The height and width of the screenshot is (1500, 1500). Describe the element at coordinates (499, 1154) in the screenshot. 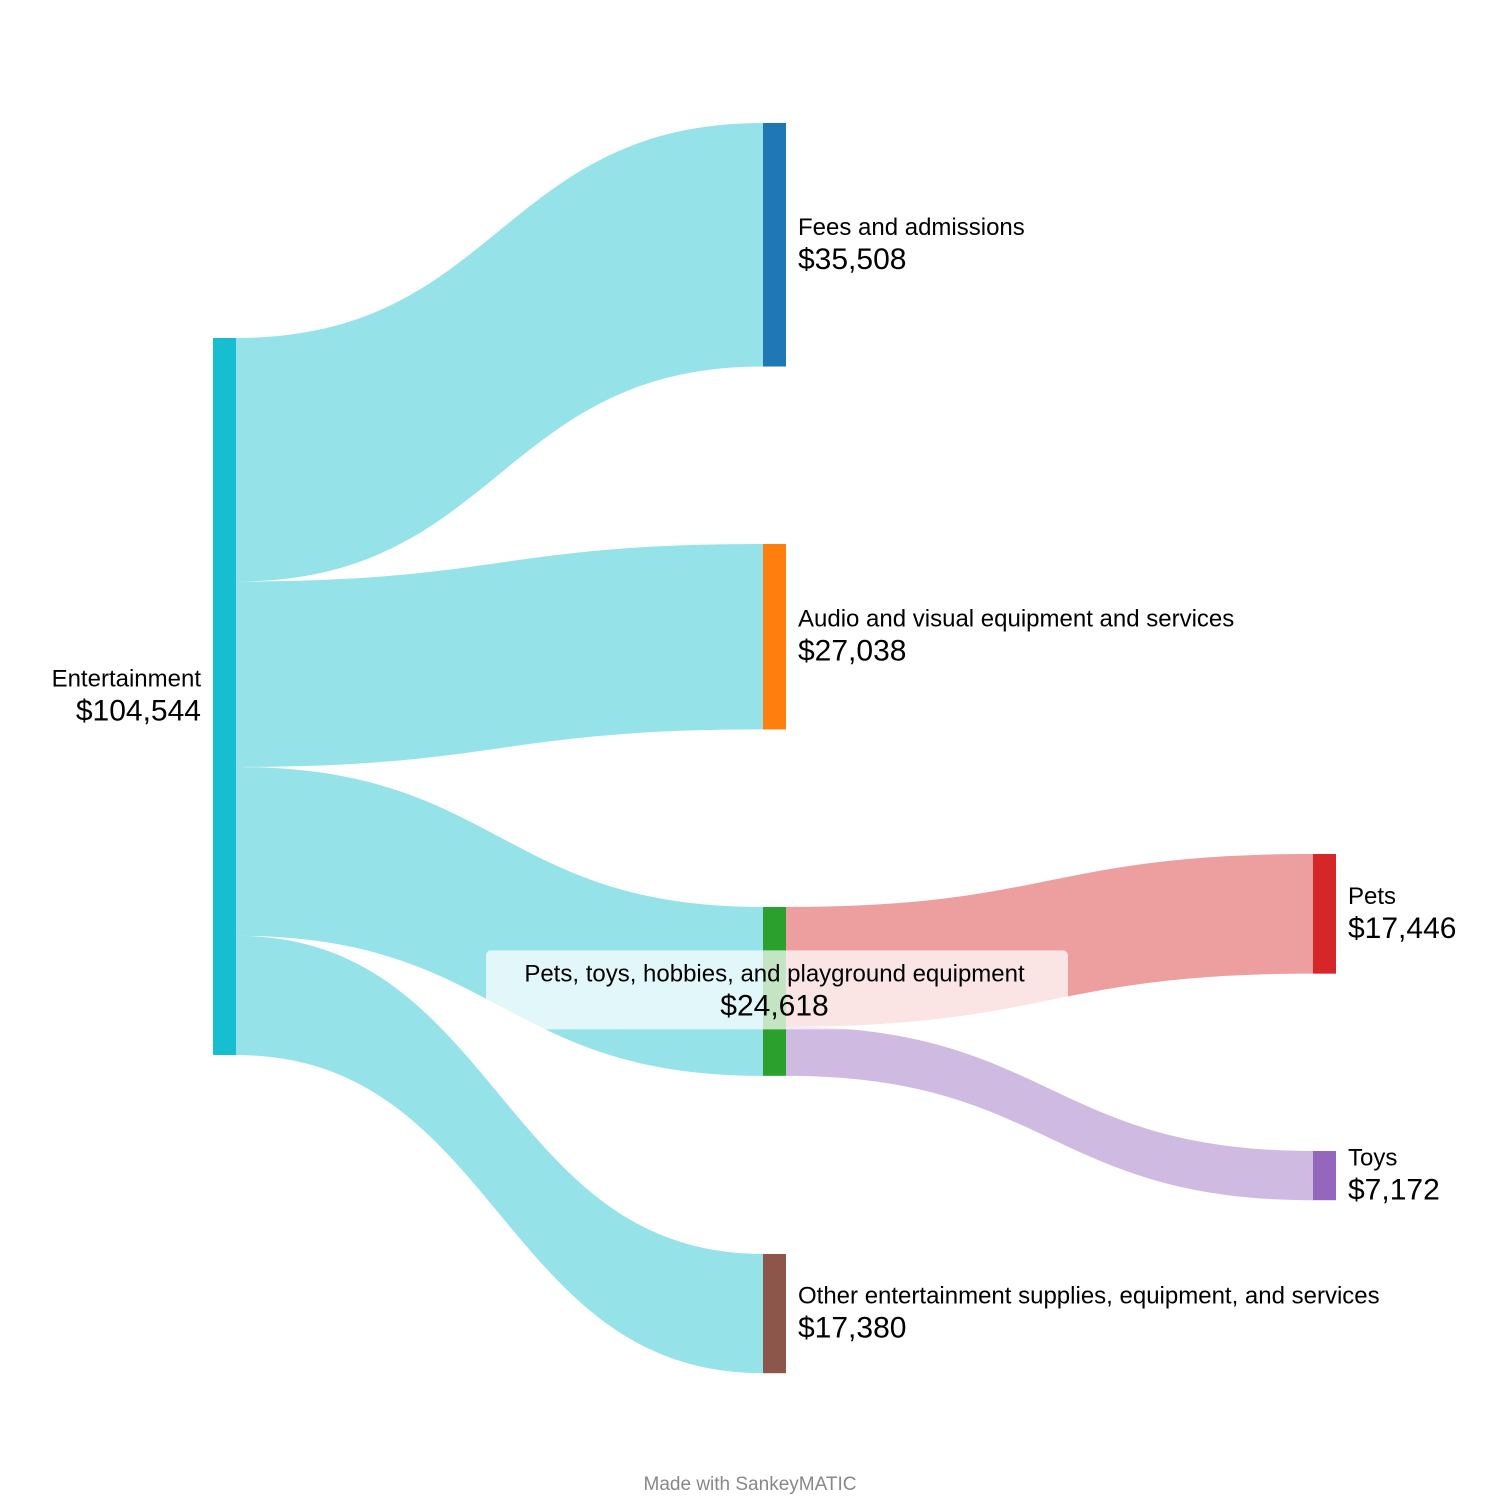

I see `link-entertainment-to-other` at that location.